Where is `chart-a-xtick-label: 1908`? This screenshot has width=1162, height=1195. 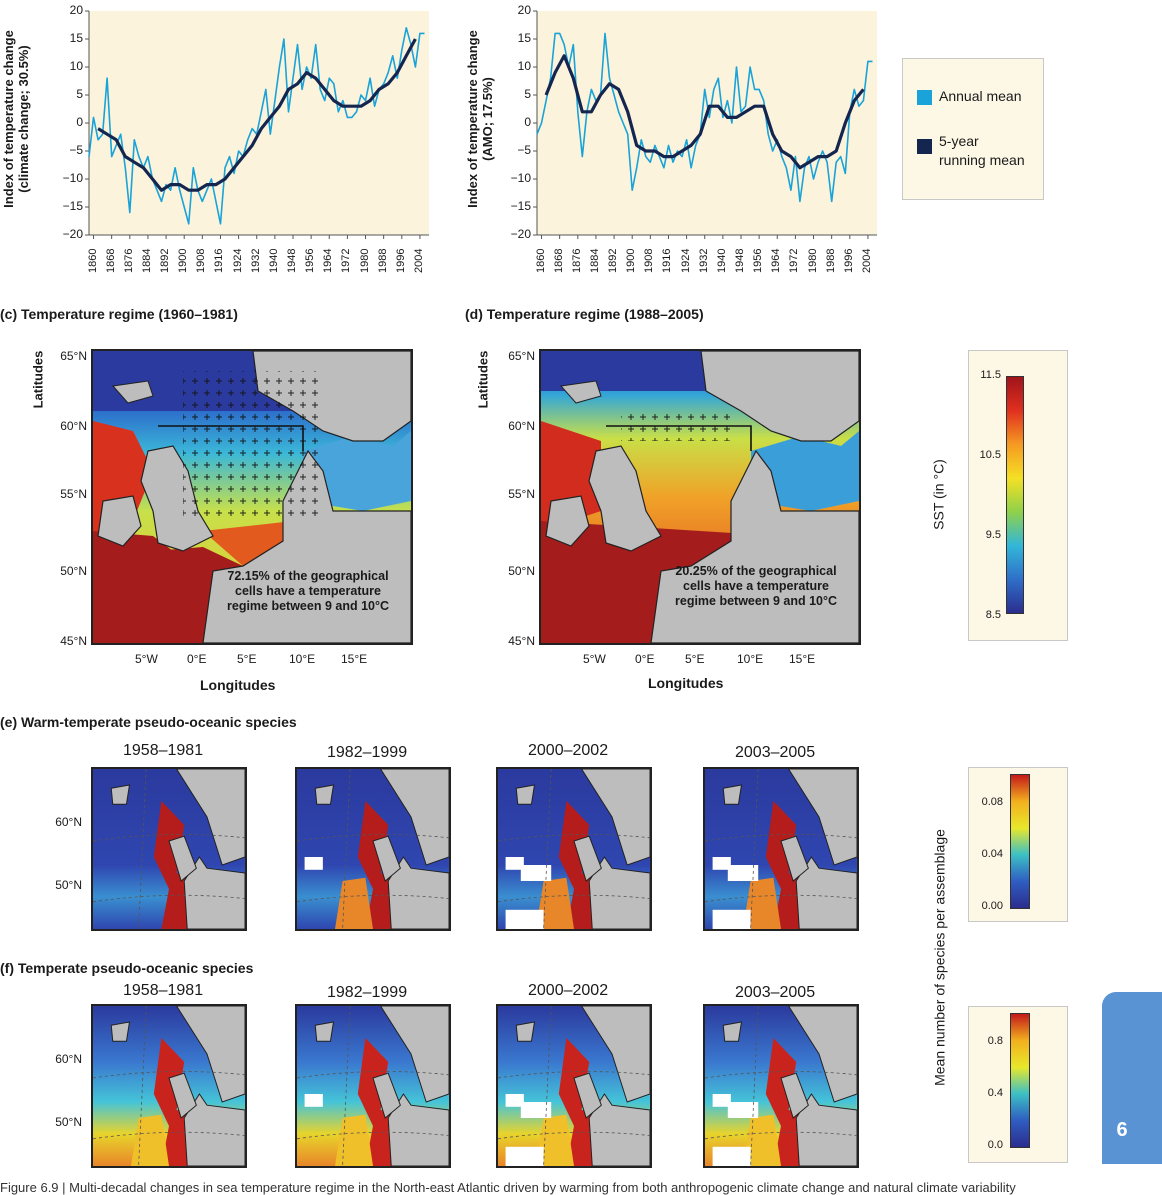 chart-a-xtick-label: 1908 is located at coordinates (201, 260).